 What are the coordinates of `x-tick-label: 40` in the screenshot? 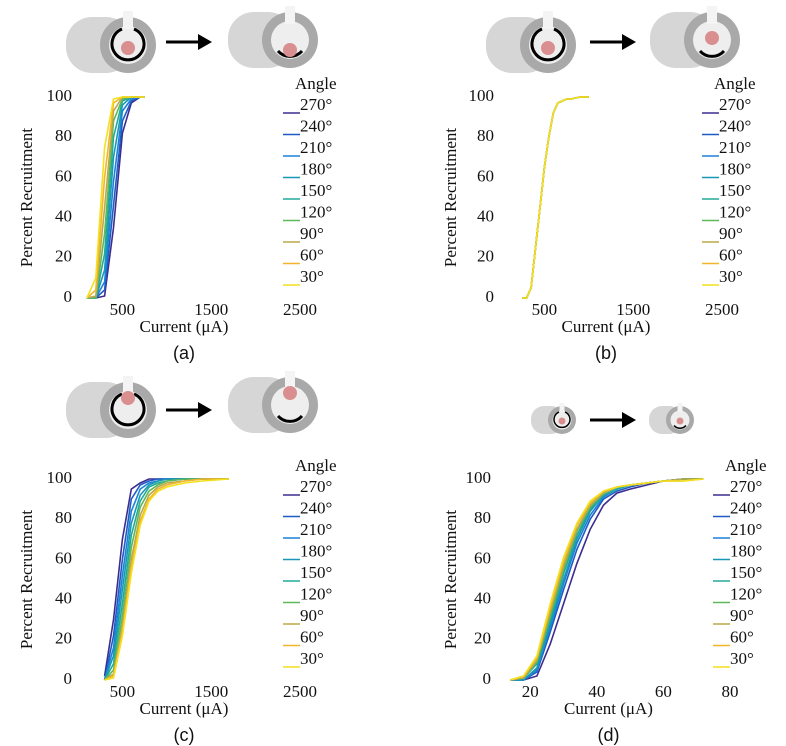 It's located at (596, 691).